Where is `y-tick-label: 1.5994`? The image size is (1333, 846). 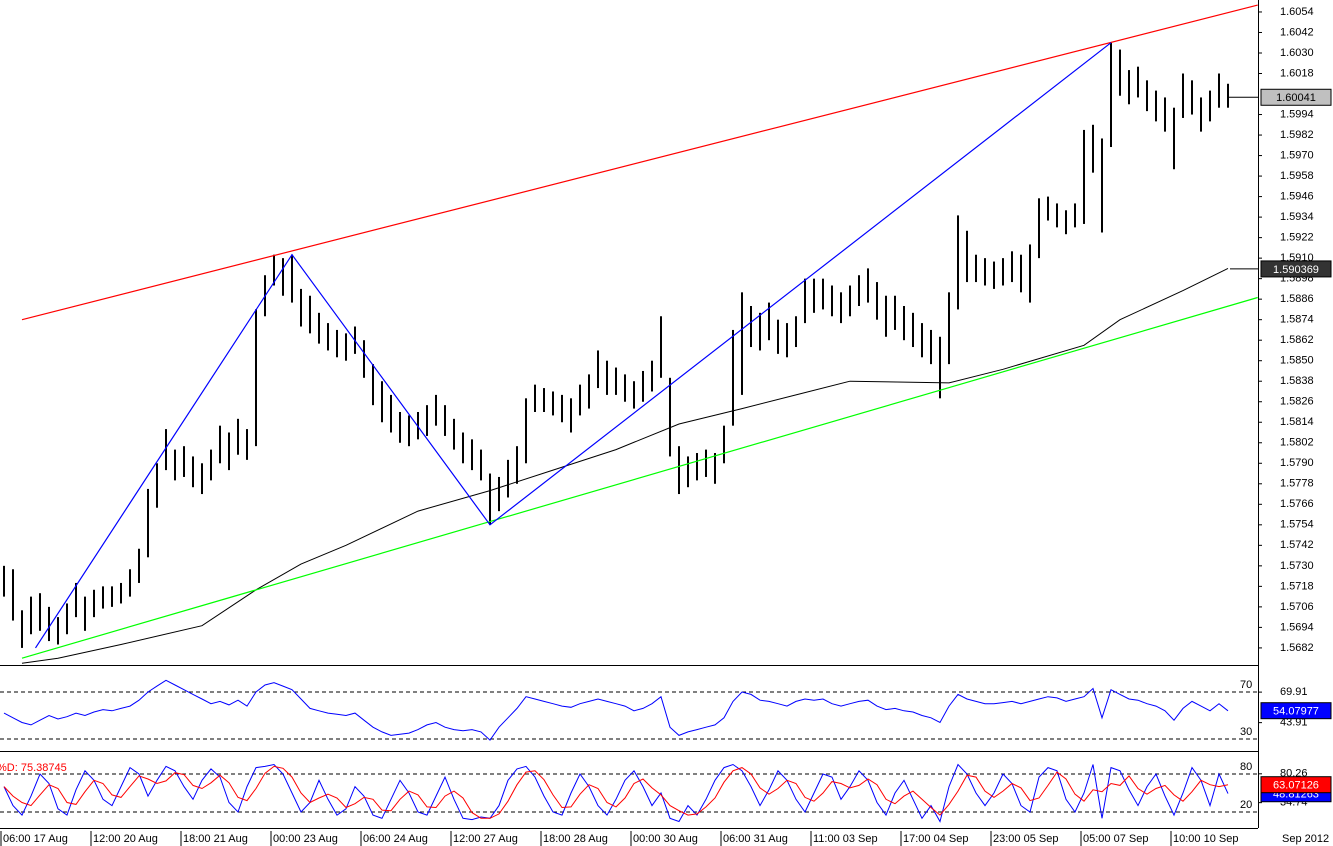
y-tick-label: 1.5994 is located at coordinates (1297, 114).